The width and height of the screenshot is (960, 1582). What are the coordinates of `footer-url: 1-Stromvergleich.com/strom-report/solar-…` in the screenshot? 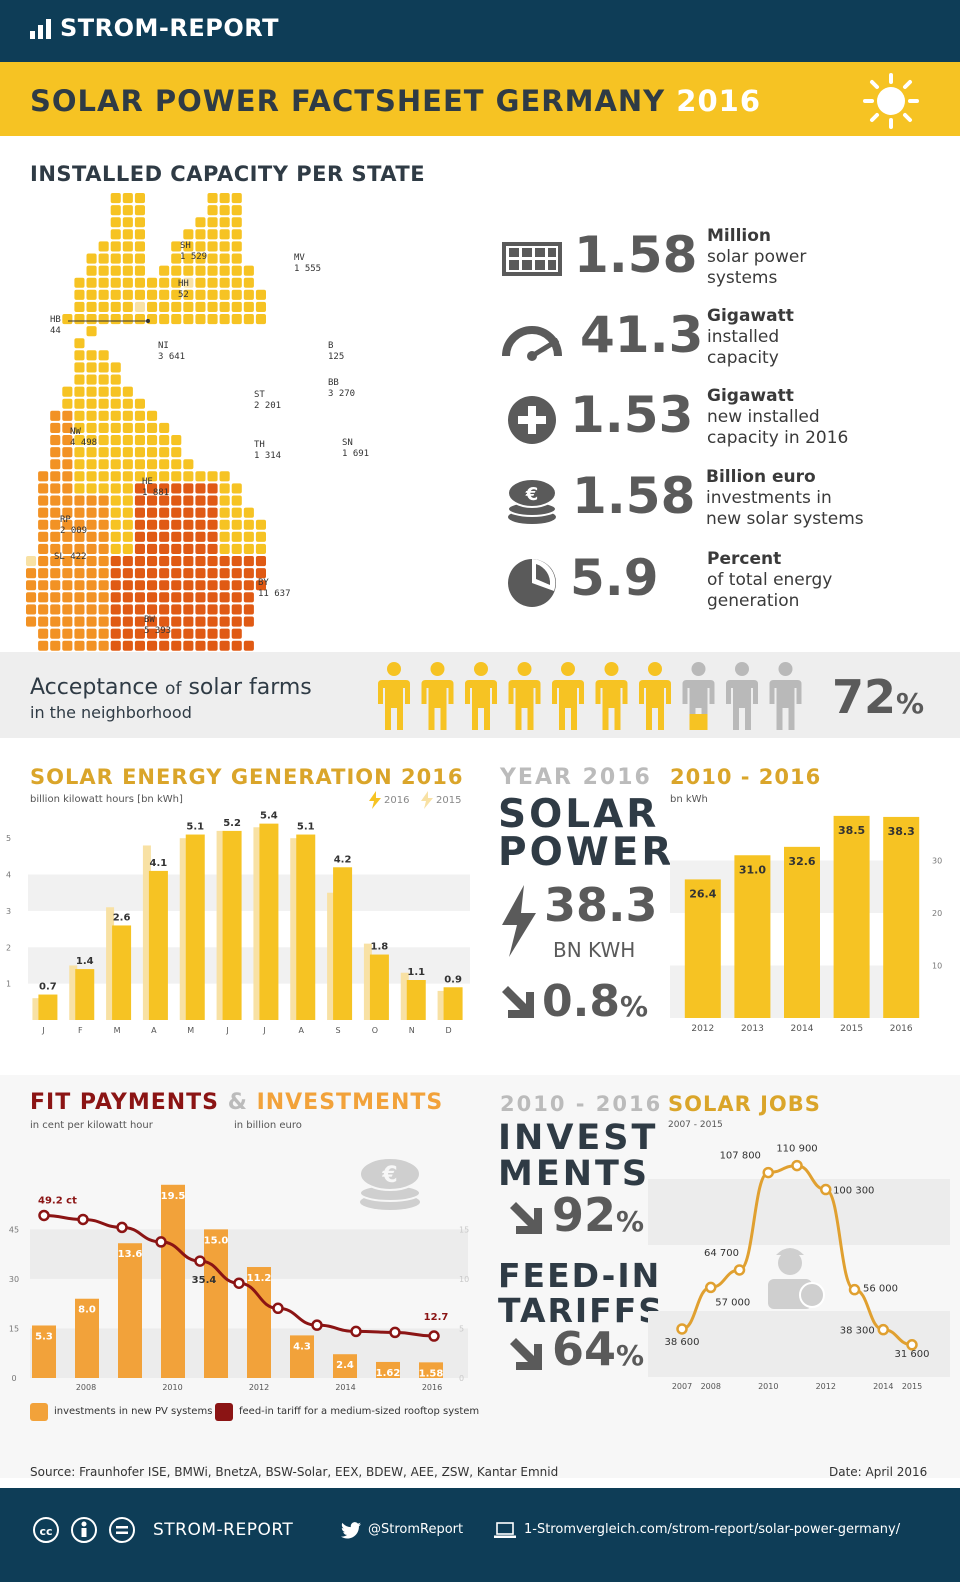 It's located at (712, 1529).